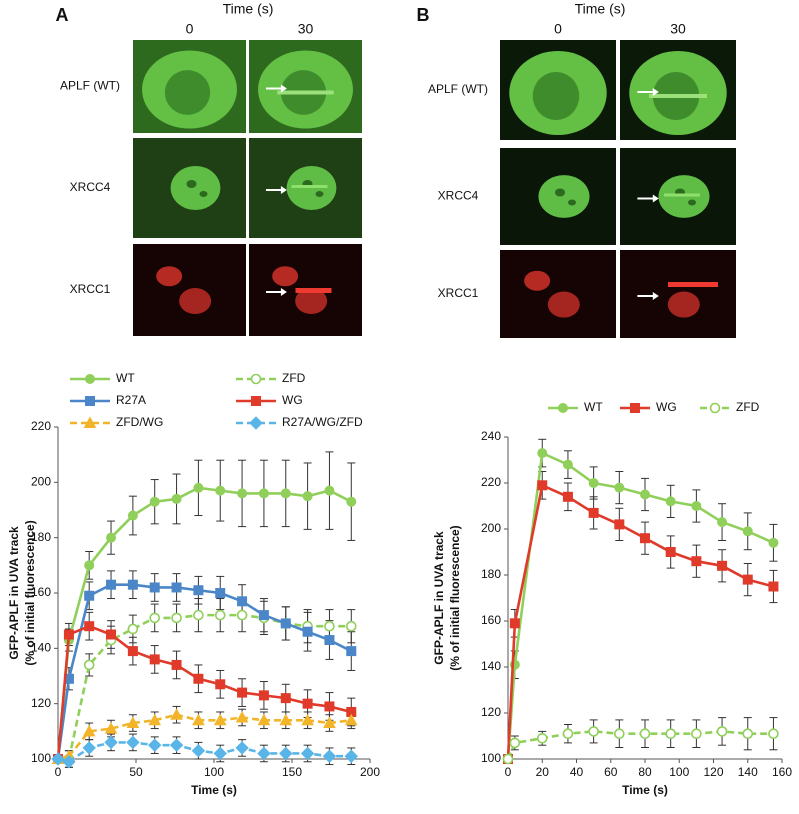 The width and height of the screenshot is (799, 814). I want to click on panel-label: A, so click(62, 15).